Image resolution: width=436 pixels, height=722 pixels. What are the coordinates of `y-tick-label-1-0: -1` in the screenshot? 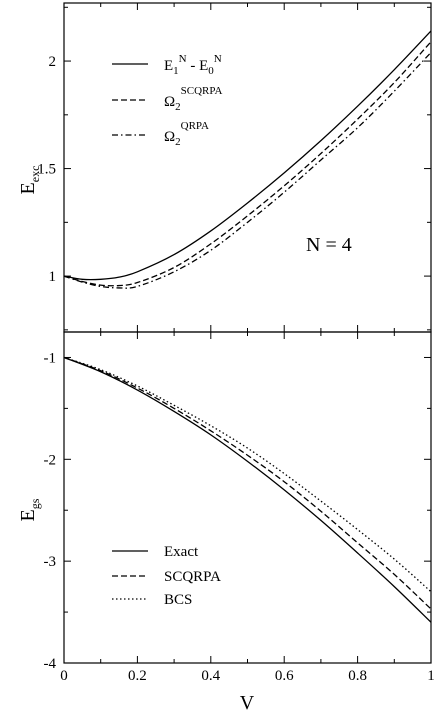 It's located at (50, 358).